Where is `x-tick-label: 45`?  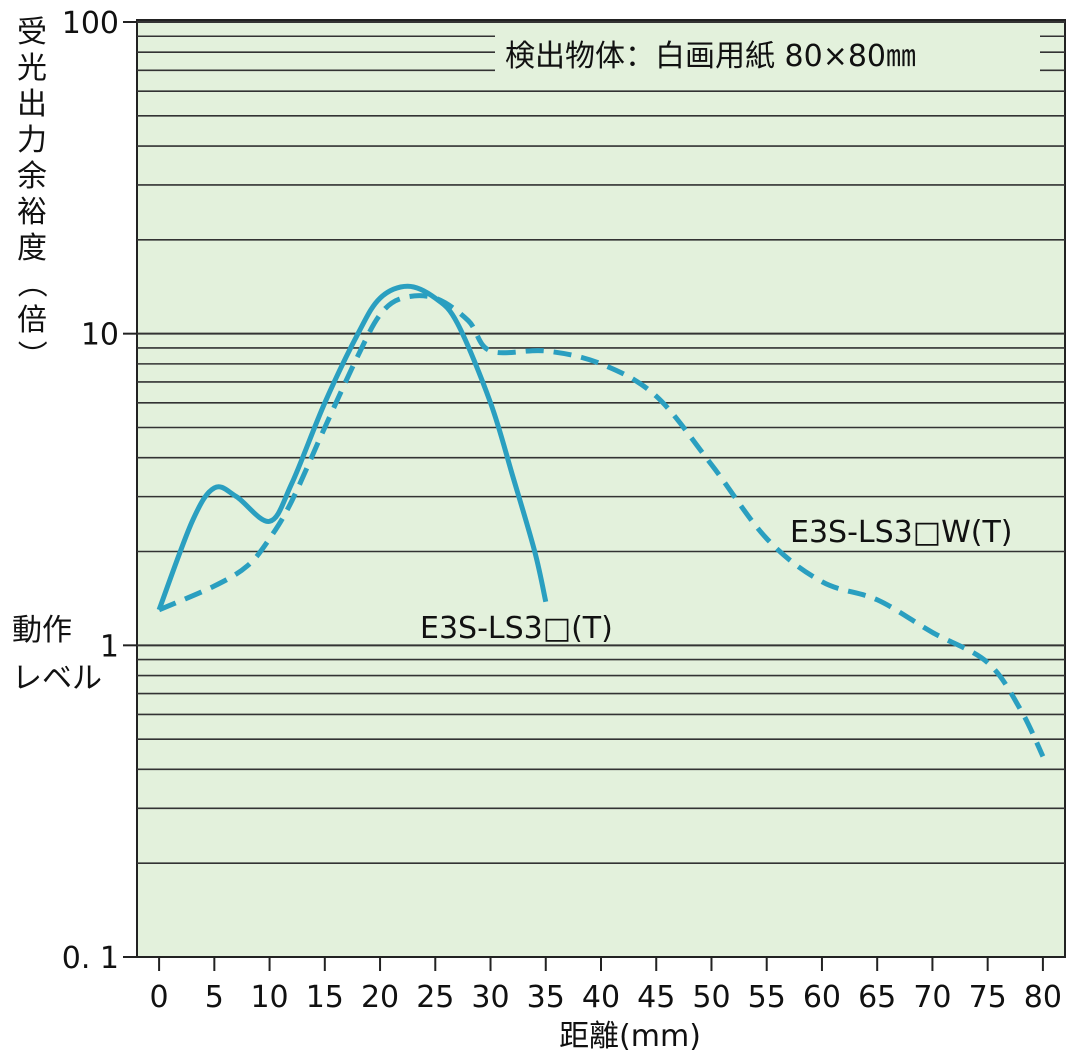
x-tick-label: 45 is located at coordinates (656, 997).